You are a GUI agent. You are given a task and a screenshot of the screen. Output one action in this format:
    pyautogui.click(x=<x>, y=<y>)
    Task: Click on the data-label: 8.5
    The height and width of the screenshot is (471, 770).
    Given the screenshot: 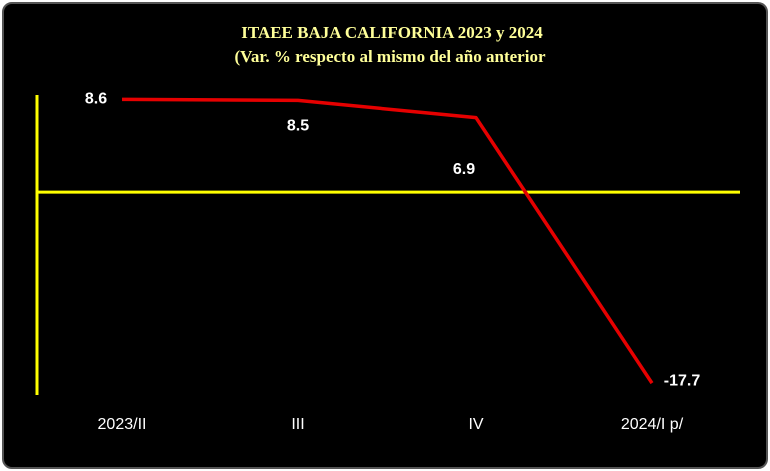 What is the action you would take?
    pyautogui.click(x=298, y=126)
    